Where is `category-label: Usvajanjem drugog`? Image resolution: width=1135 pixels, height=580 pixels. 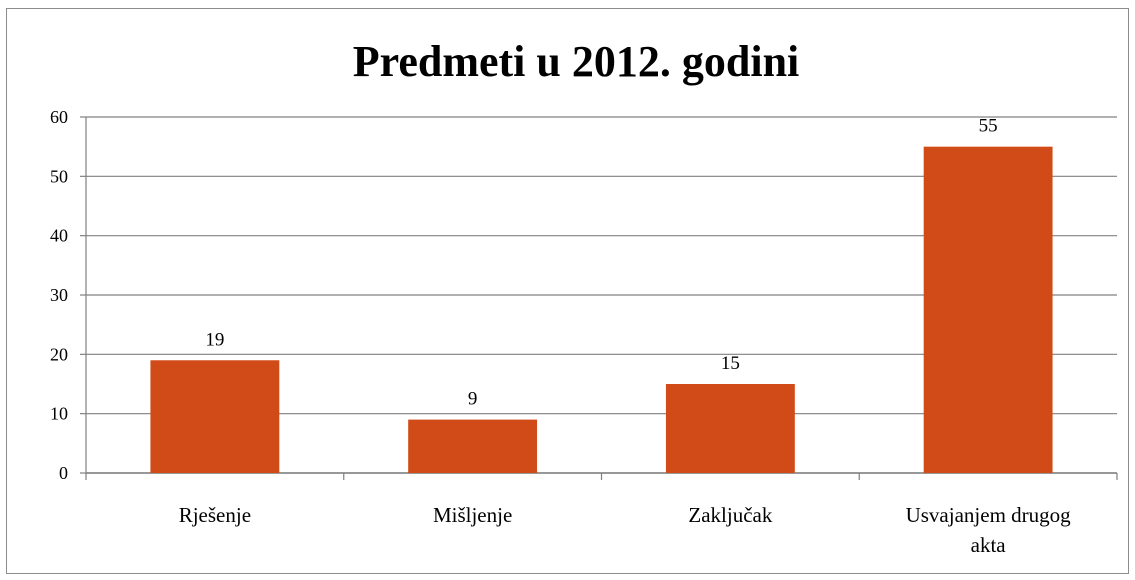
category-label: Usvajanjem drugog is located at coordinates (989, 515).